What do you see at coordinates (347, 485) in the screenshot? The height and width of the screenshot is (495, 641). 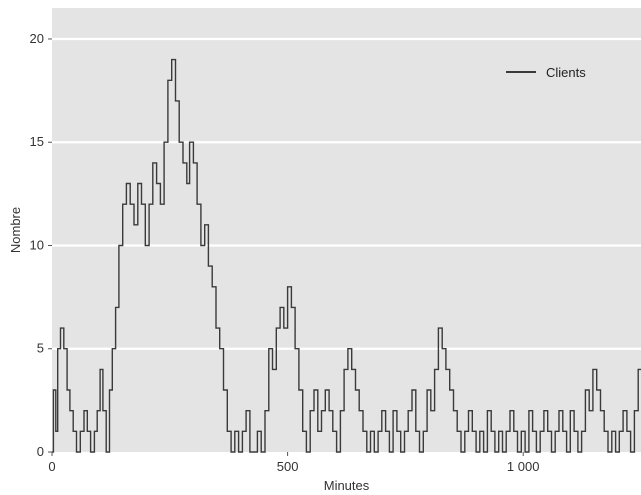 I see `x-axis-label: Minutes` at bounding box center [347, 485].